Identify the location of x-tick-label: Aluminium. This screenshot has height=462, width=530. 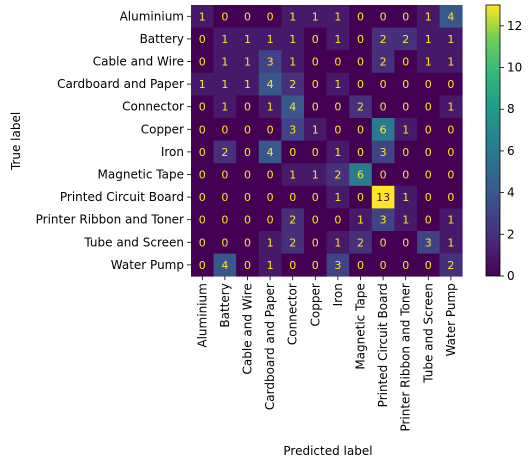
(202, 315).